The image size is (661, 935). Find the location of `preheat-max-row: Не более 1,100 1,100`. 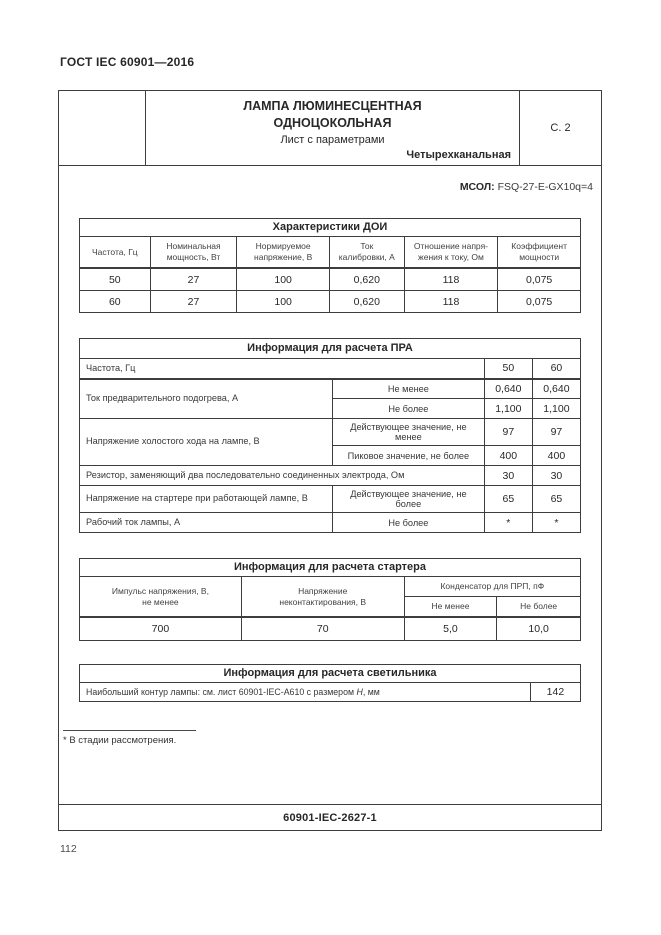

preheat-max-row: Не более 1,100 1,100 is located at coordinates (331, 409).